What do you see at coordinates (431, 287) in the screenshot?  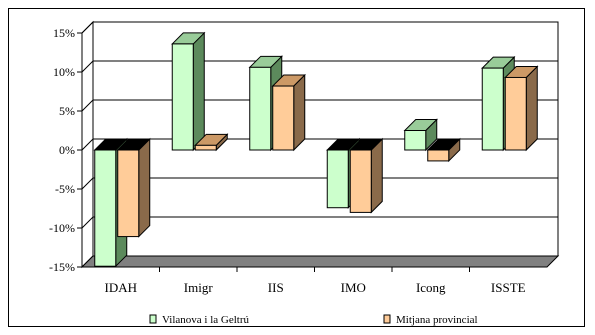 I see `x-tick-label: Icong` at bounding box center [431, 287].